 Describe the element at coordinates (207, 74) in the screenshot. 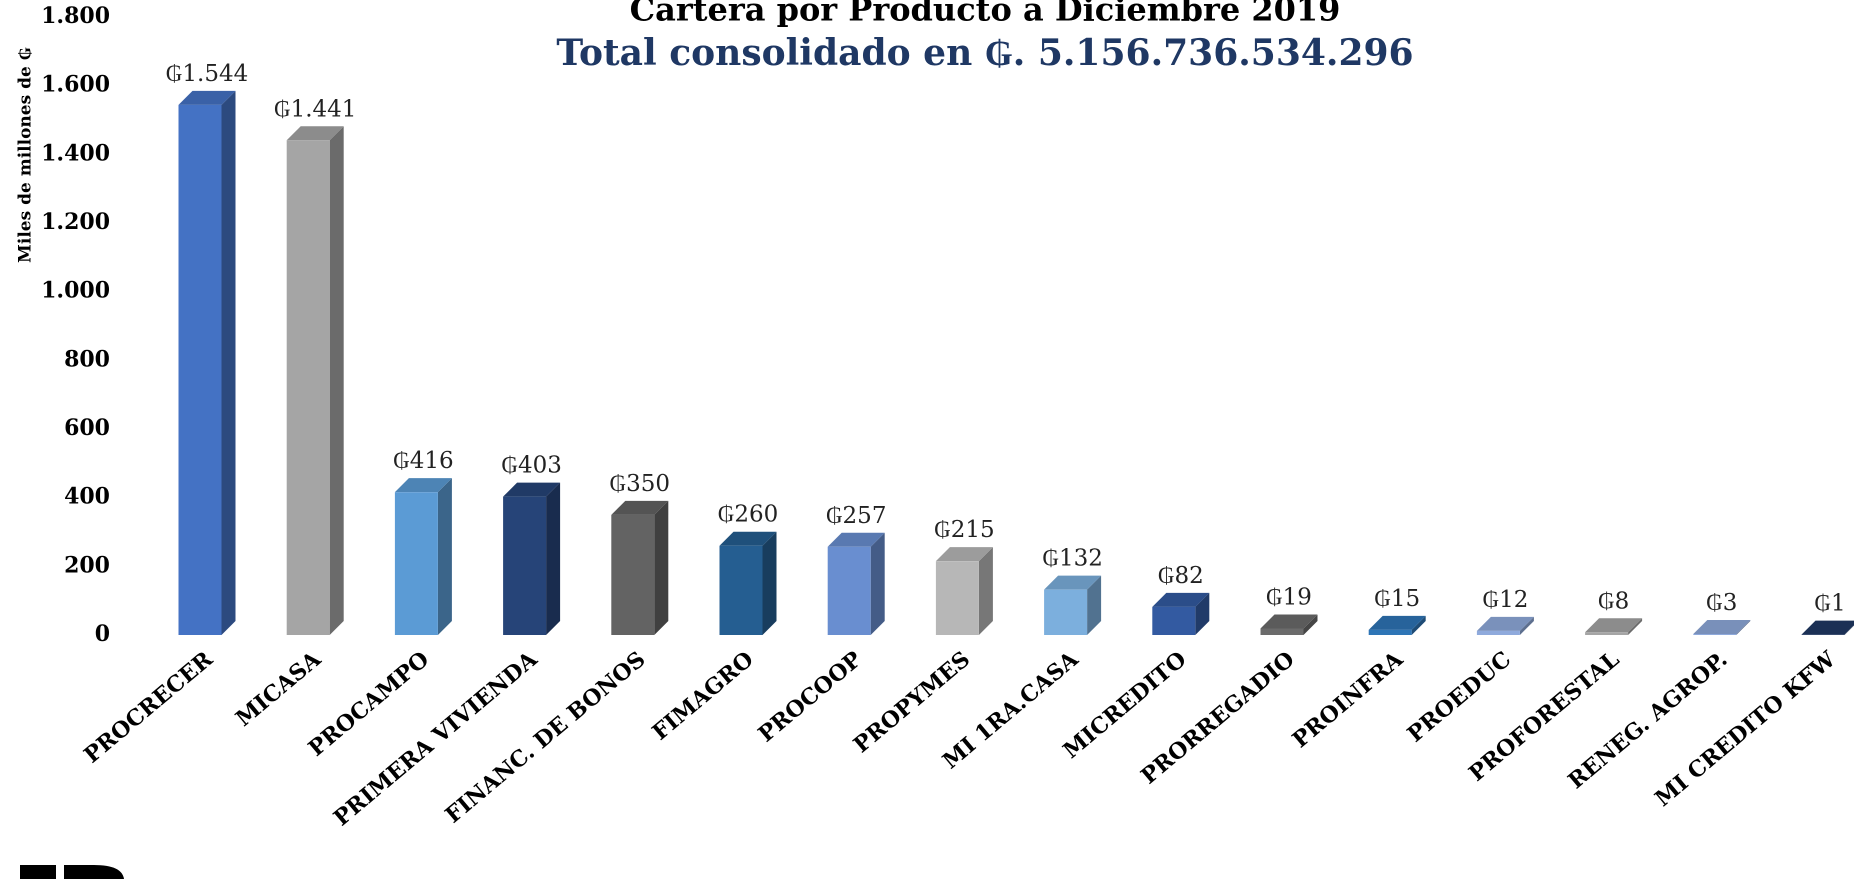

I see `value-label: ₲1.544` at that location.